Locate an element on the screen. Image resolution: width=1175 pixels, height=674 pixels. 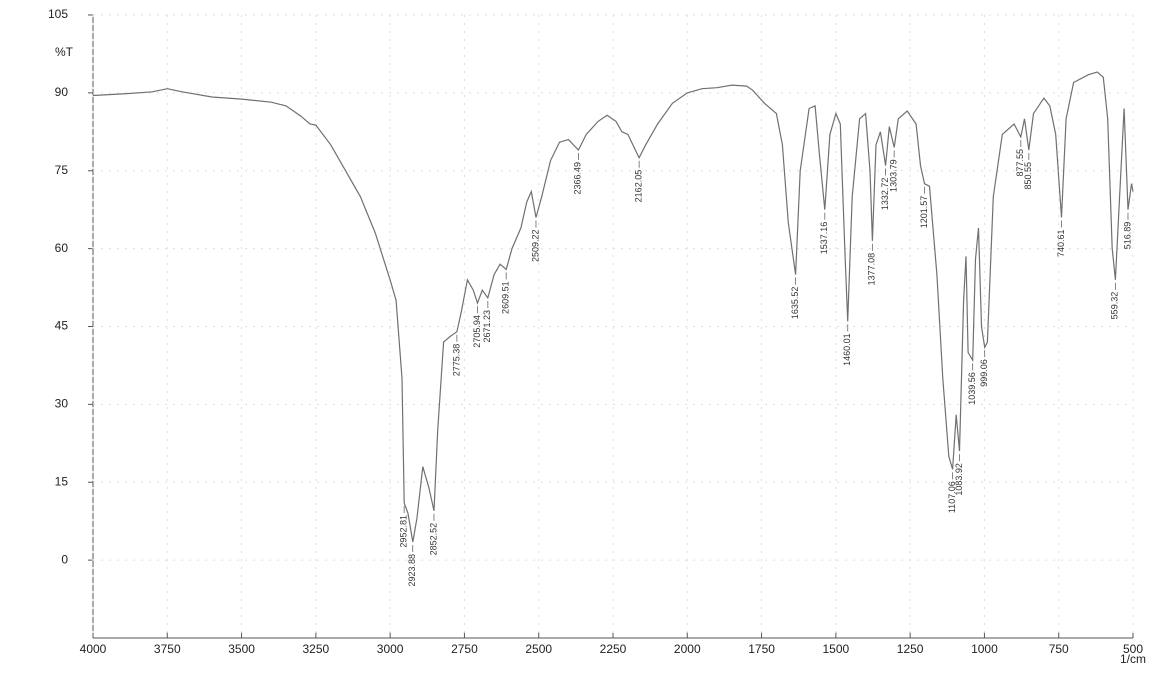
y-tick-label: 90 is located at coordinates (62, 92).